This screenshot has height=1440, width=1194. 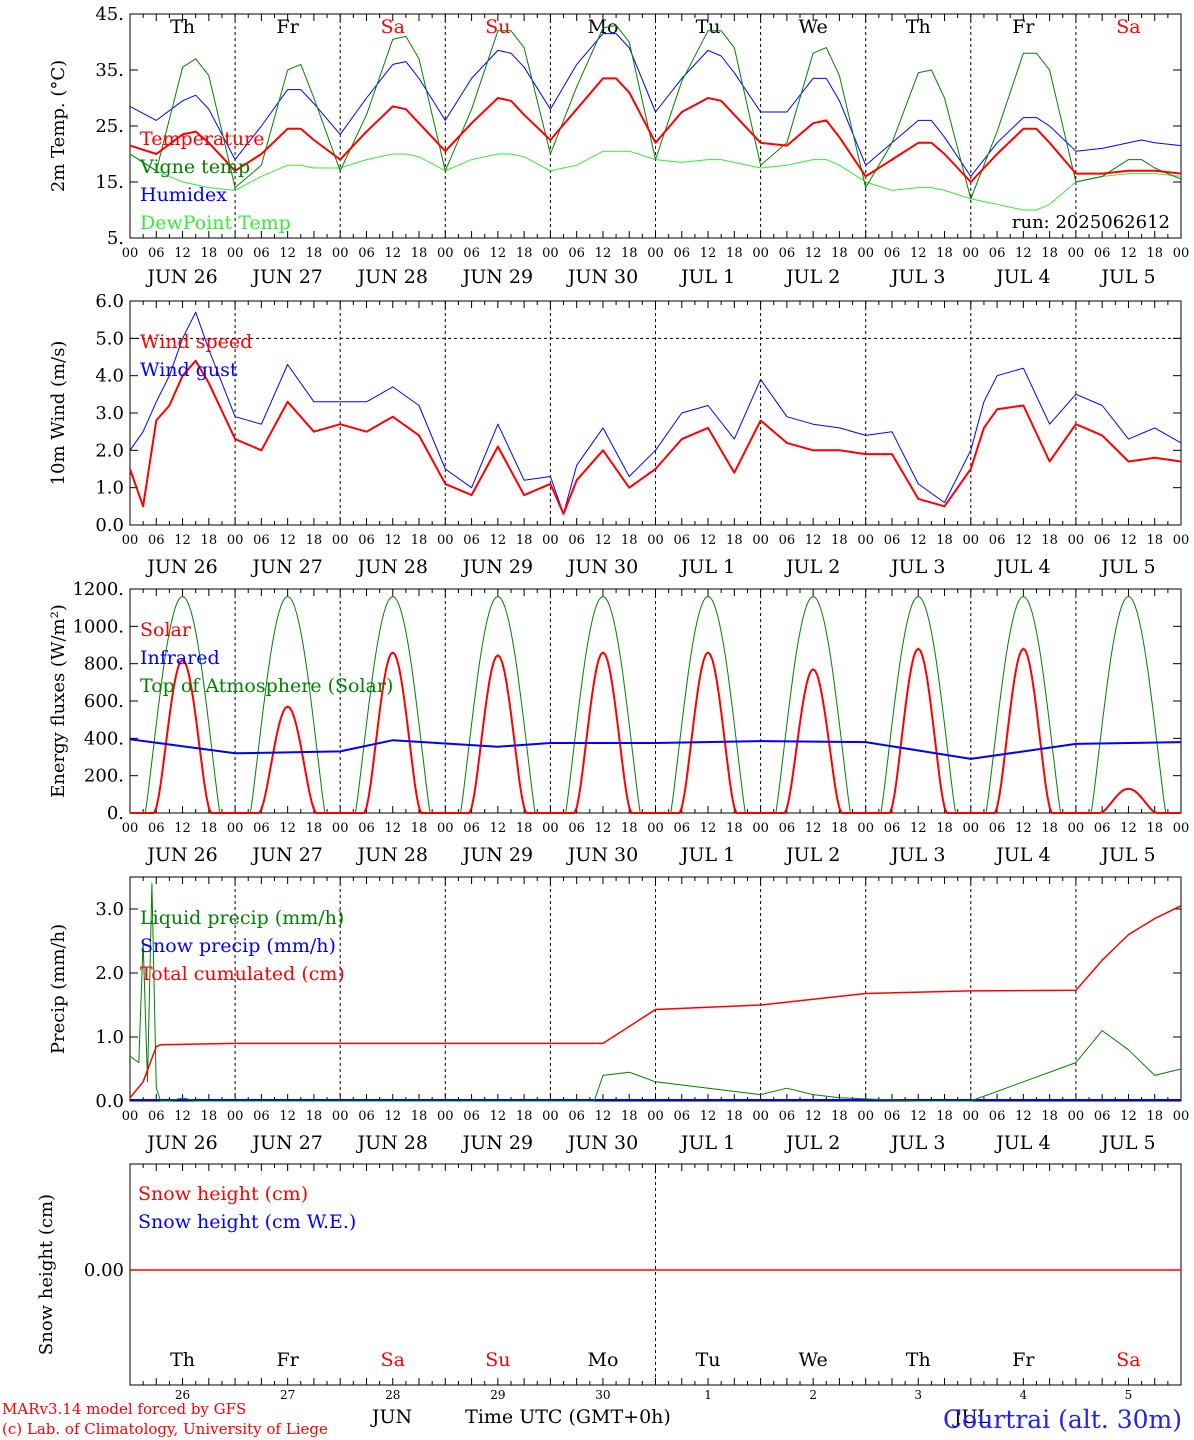 I want to click on y-tick-label: 0., so click(x=115, y=813).